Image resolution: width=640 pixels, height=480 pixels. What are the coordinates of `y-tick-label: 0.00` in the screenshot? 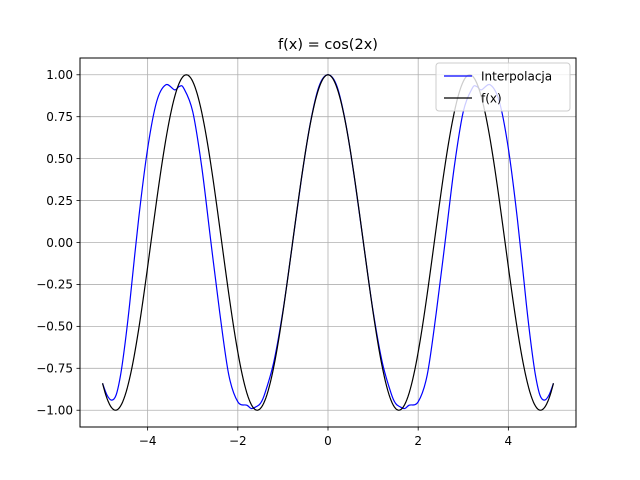 It's located at (59, 243).